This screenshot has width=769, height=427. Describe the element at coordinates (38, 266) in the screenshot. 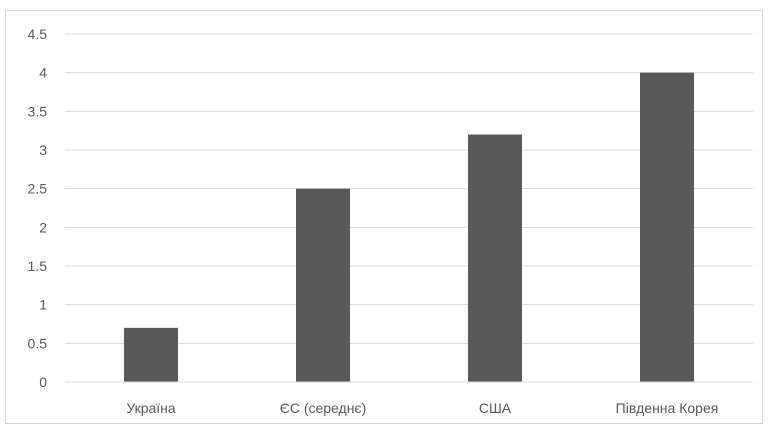

I see `y-tick-label: 1.5` at that location.